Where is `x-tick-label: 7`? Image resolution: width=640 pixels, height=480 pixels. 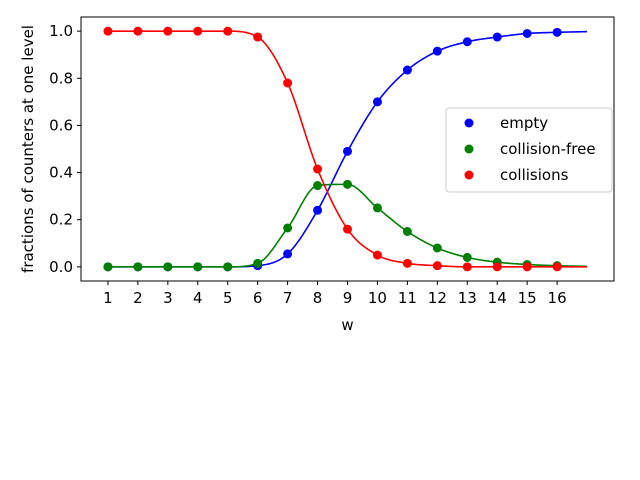
x-tick-label: 7 is located at coordinates (288, 298).